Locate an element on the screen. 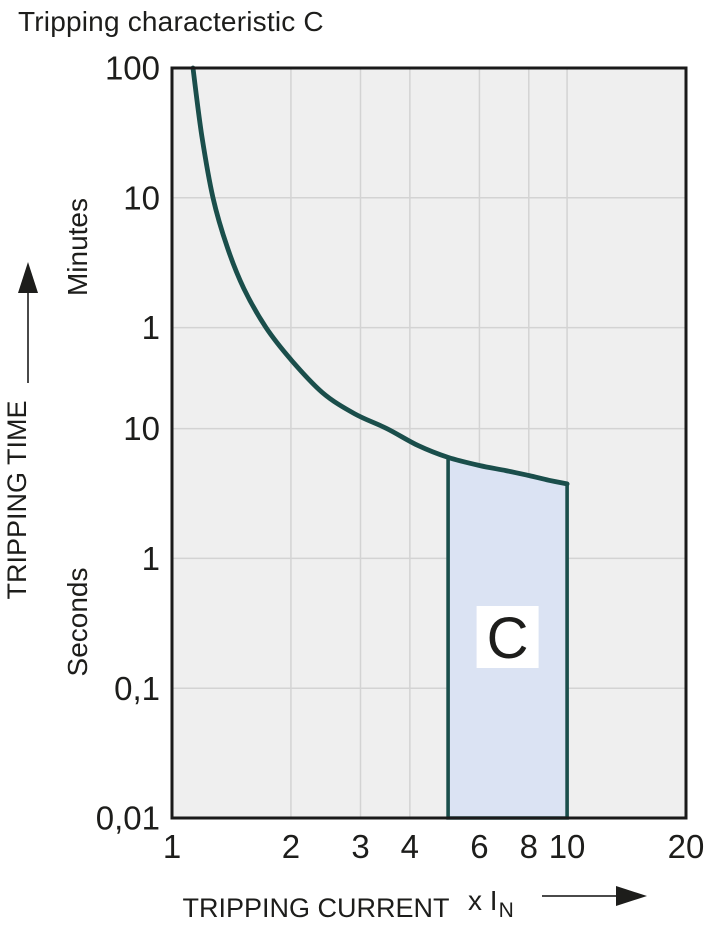 The width and height of the screenshot is (720, 928). region-label-box is located at coordinates (507, 637).